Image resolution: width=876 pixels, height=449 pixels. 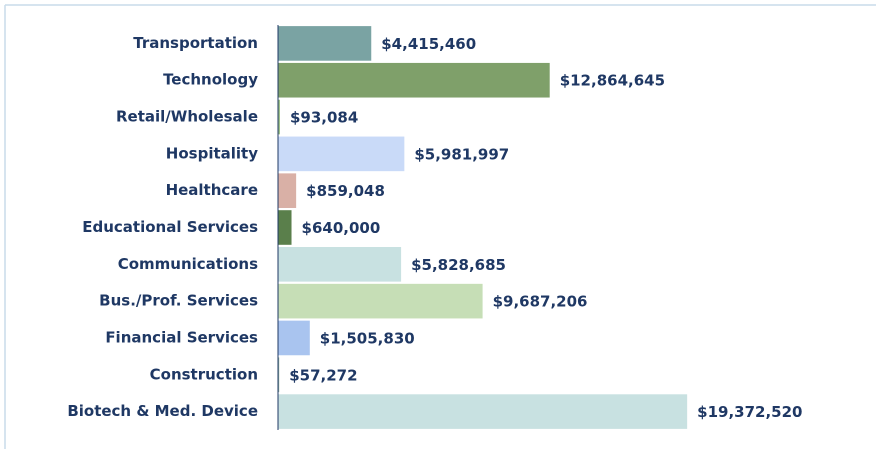 What do you see at coordinates (162, 411) in the screenshot?
I see `y-tick-label: Biotech & Med. Device` at bounding box center [162, 411].